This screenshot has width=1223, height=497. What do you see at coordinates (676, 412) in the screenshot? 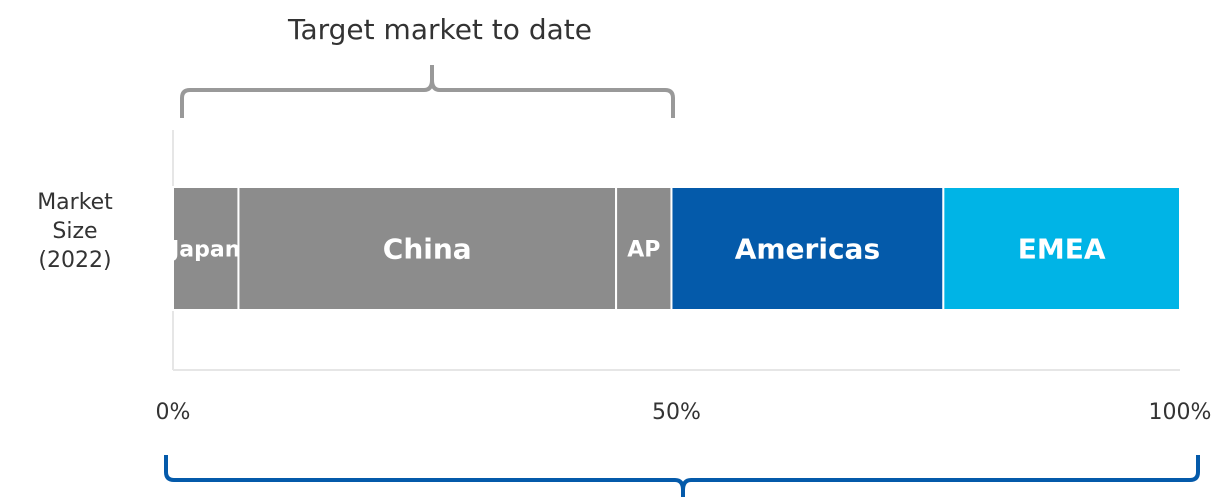
I see `x-tick-label: 50%` at bounding box center [676, 412].